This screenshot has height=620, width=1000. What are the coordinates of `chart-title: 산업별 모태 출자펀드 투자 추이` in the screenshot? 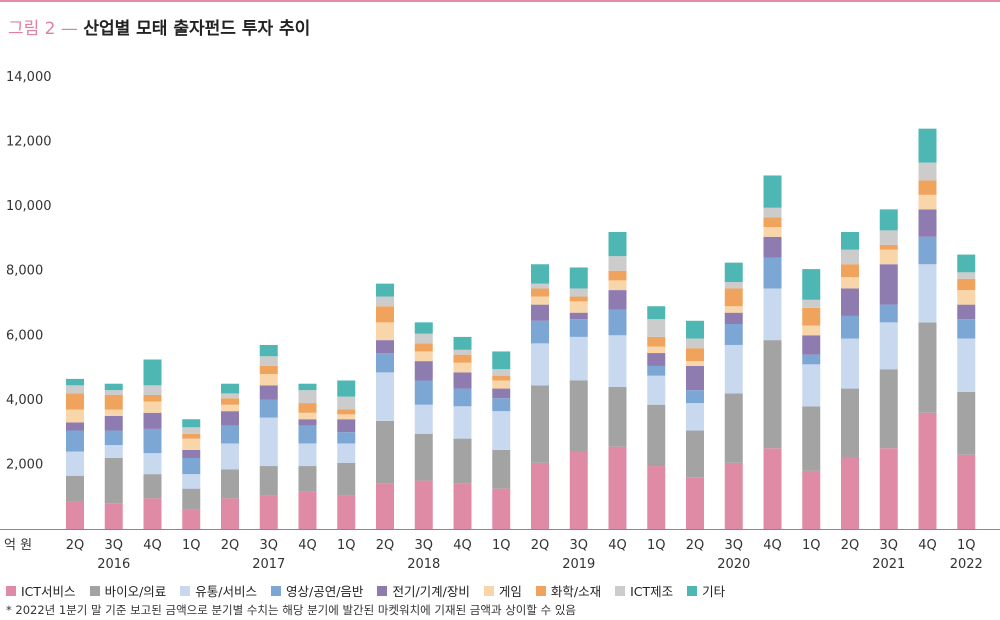 It's located at (197, 29).